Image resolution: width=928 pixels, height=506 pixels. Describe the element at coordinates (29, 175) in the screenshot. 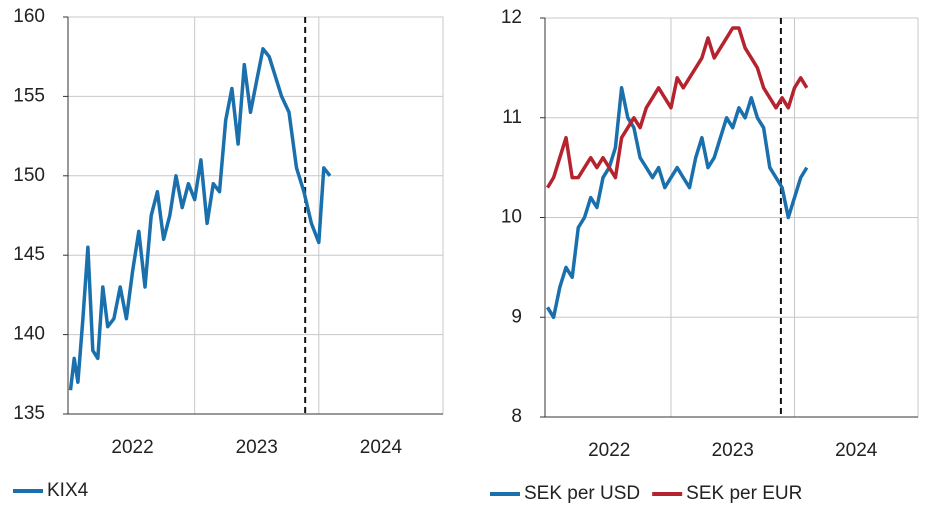

I see `y-tick-label: 150` at that location.